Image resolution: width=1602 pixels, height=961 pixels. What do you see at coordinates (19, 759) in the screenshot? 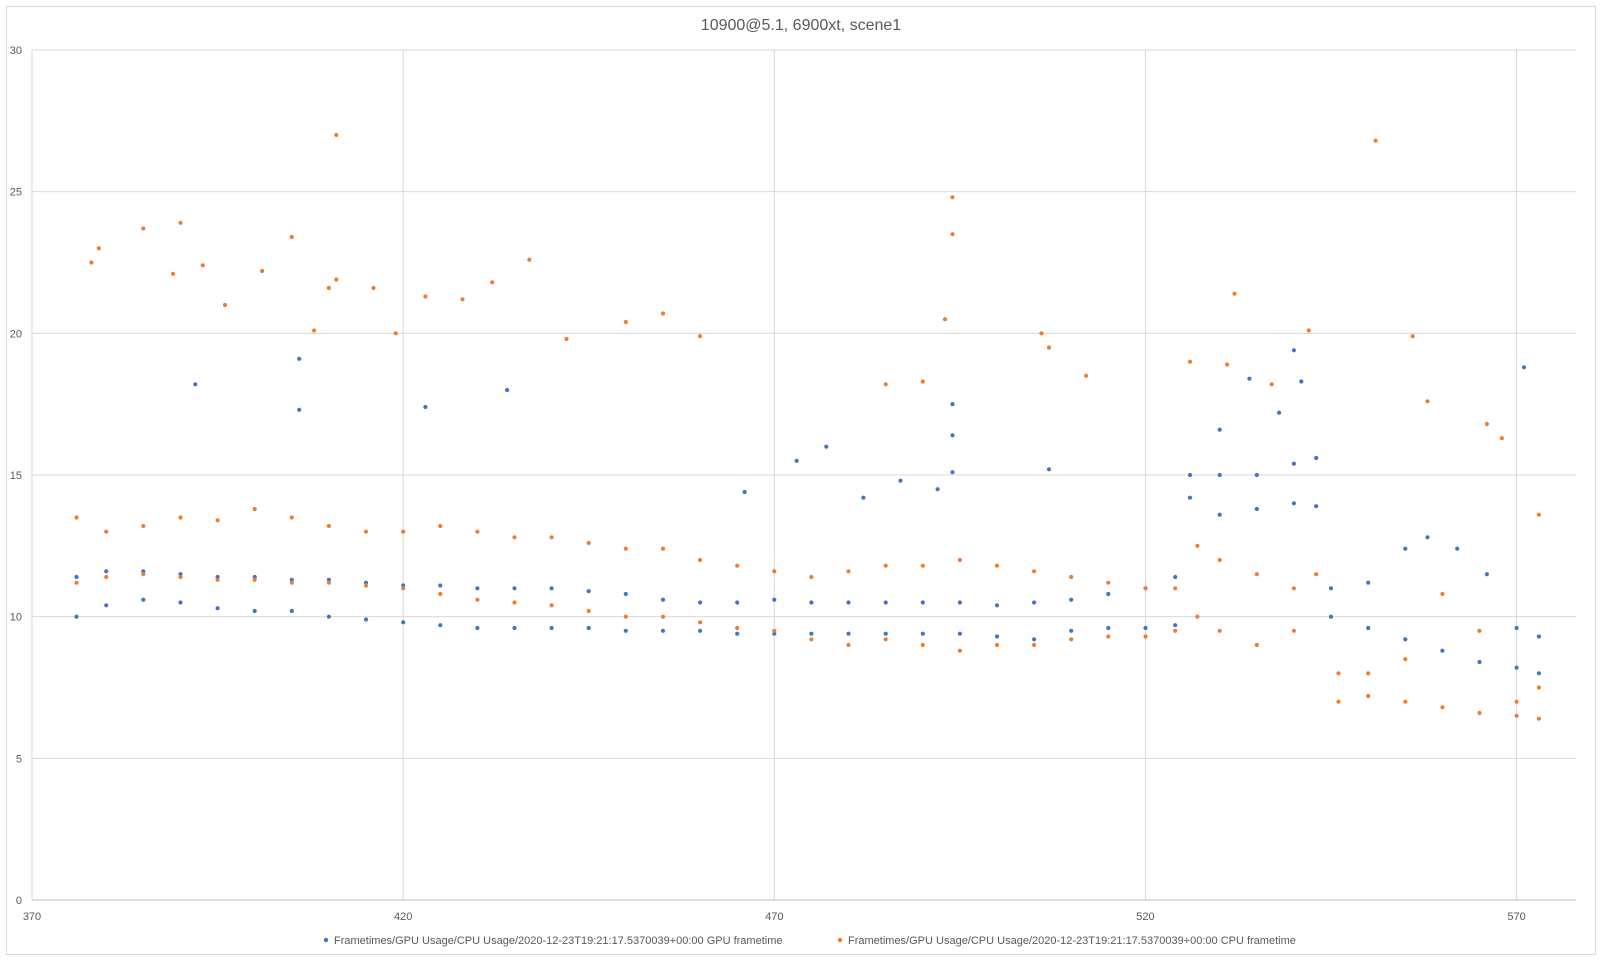
I see `y-tick-label: 5` at bounding box center [19, 759].